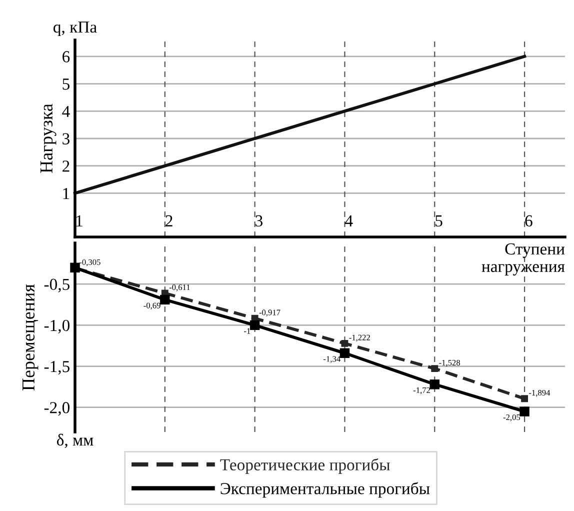 This screenshot has height=511, width=574. Describe the element at coordinates (30, 337) in the screenshot. I see `y-axis-title: Перемещения` at that location.